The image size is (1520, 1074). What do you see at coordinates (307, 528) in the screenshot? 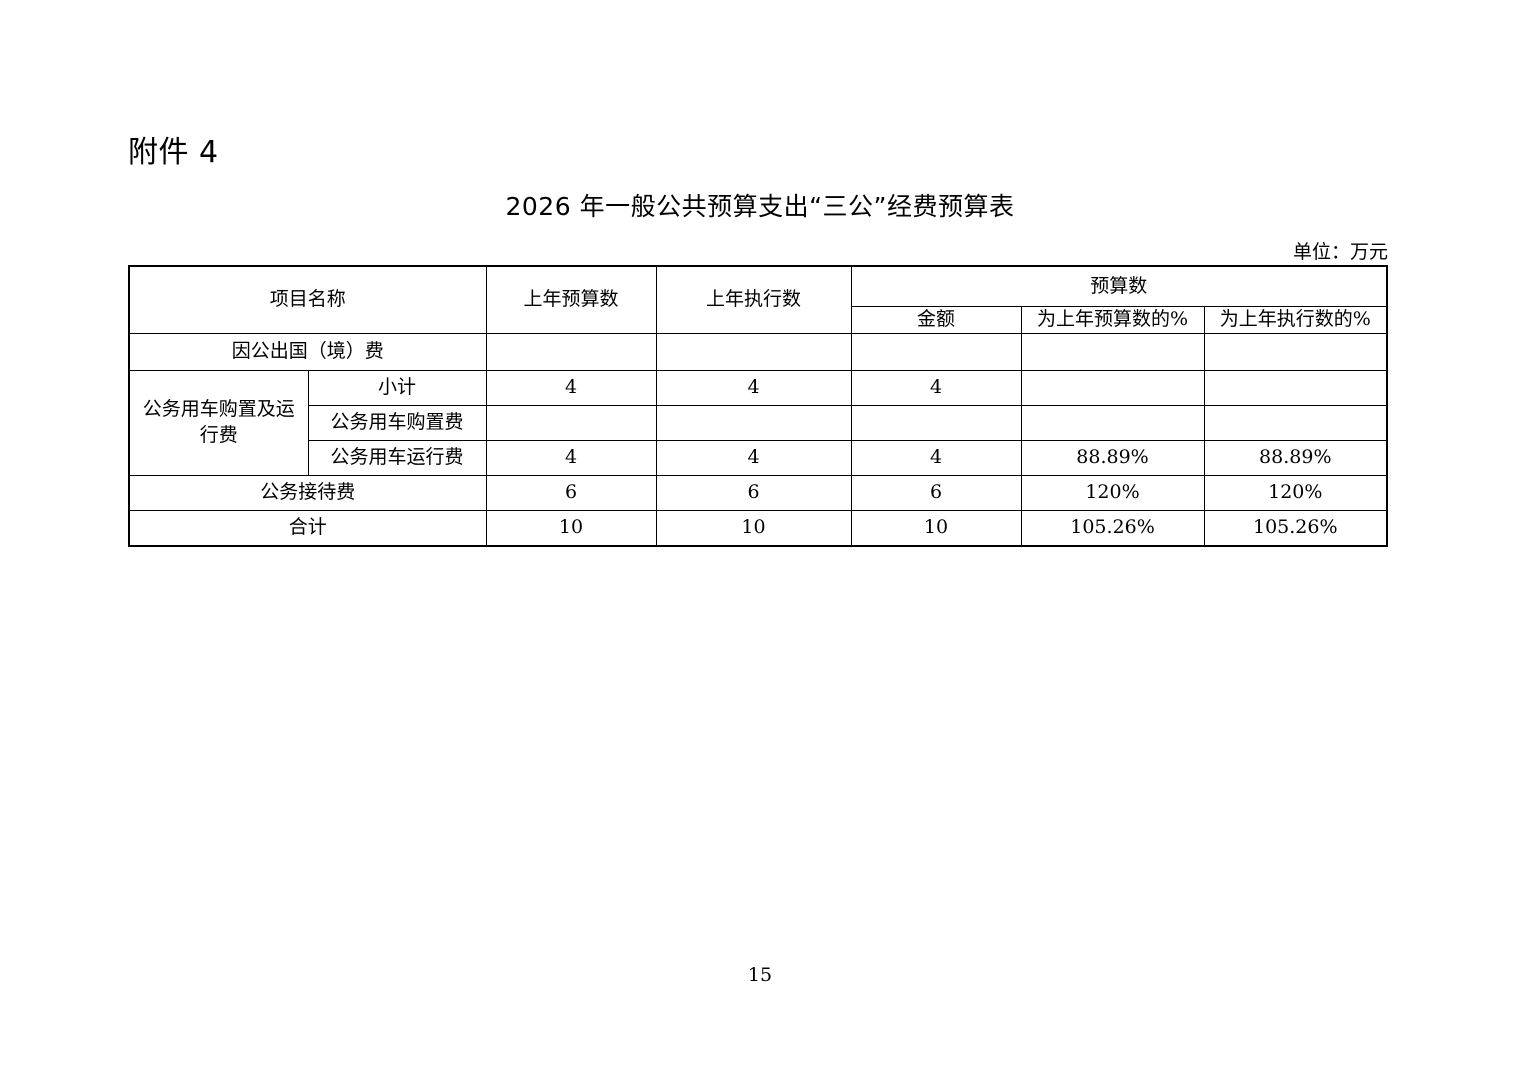
I see `row-label-total: 合计` at bounding box center [307, 528].